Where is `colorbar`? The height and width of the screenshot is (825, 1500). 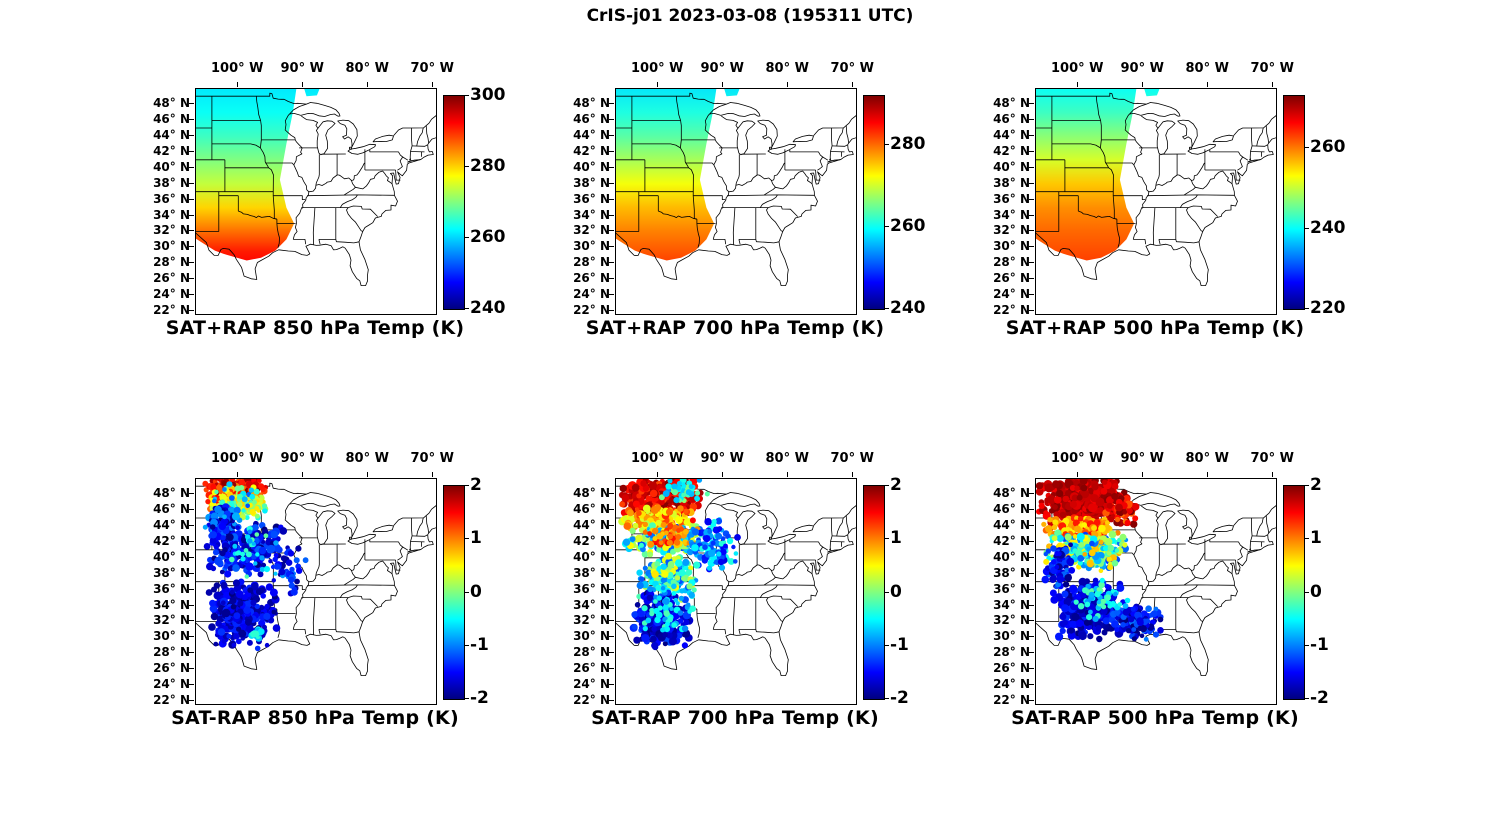
colorbar is located at coordinates (1294, 202).